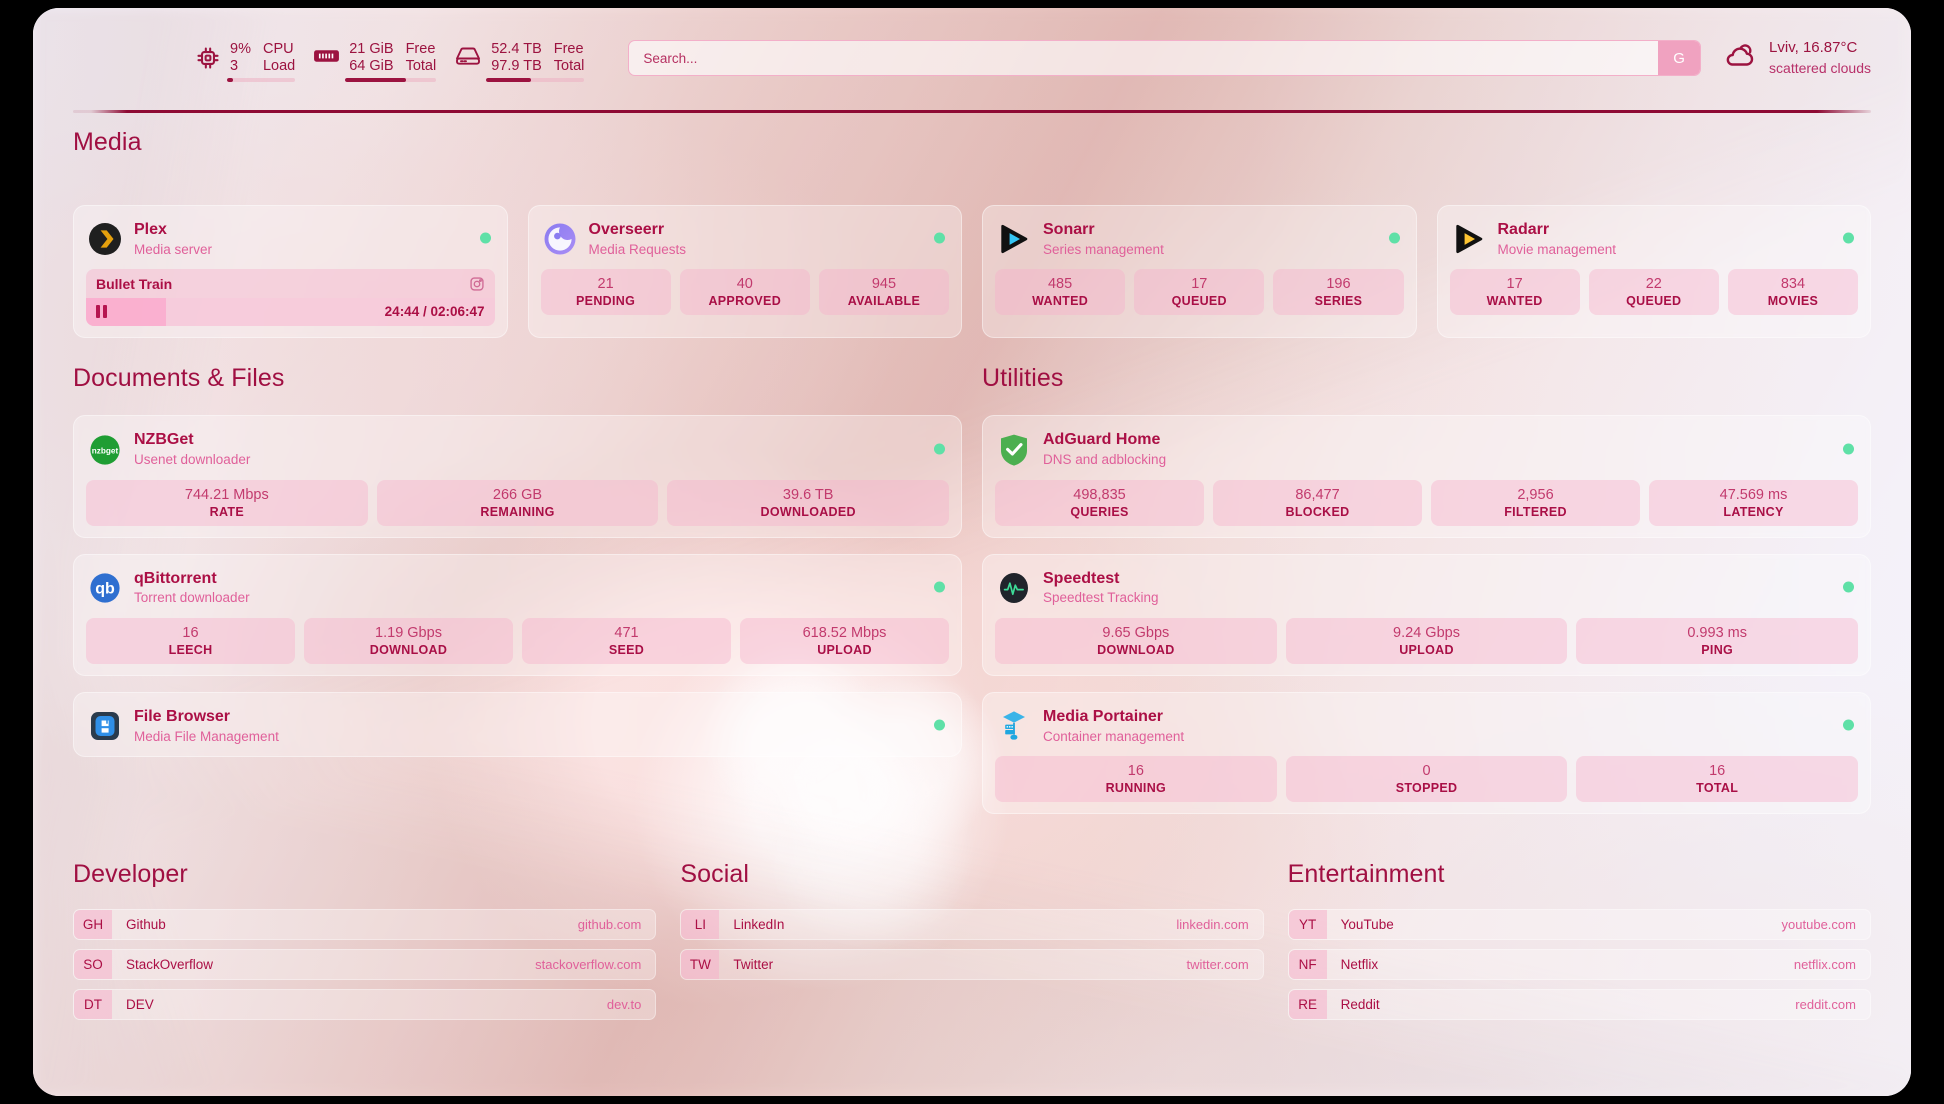 The height and width of the screenshot is (1104, 1944). Describe the element at coordinates (609, 924) in the screenshot. I see `bookmark-host: github.com` at that location.